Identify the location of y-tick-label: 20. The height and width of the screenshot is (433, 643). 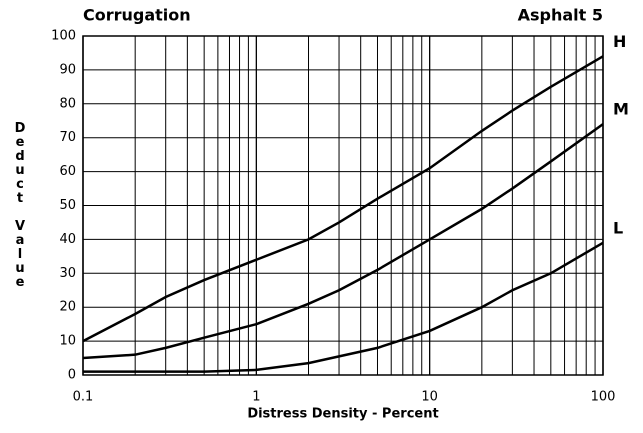
(67, 307).